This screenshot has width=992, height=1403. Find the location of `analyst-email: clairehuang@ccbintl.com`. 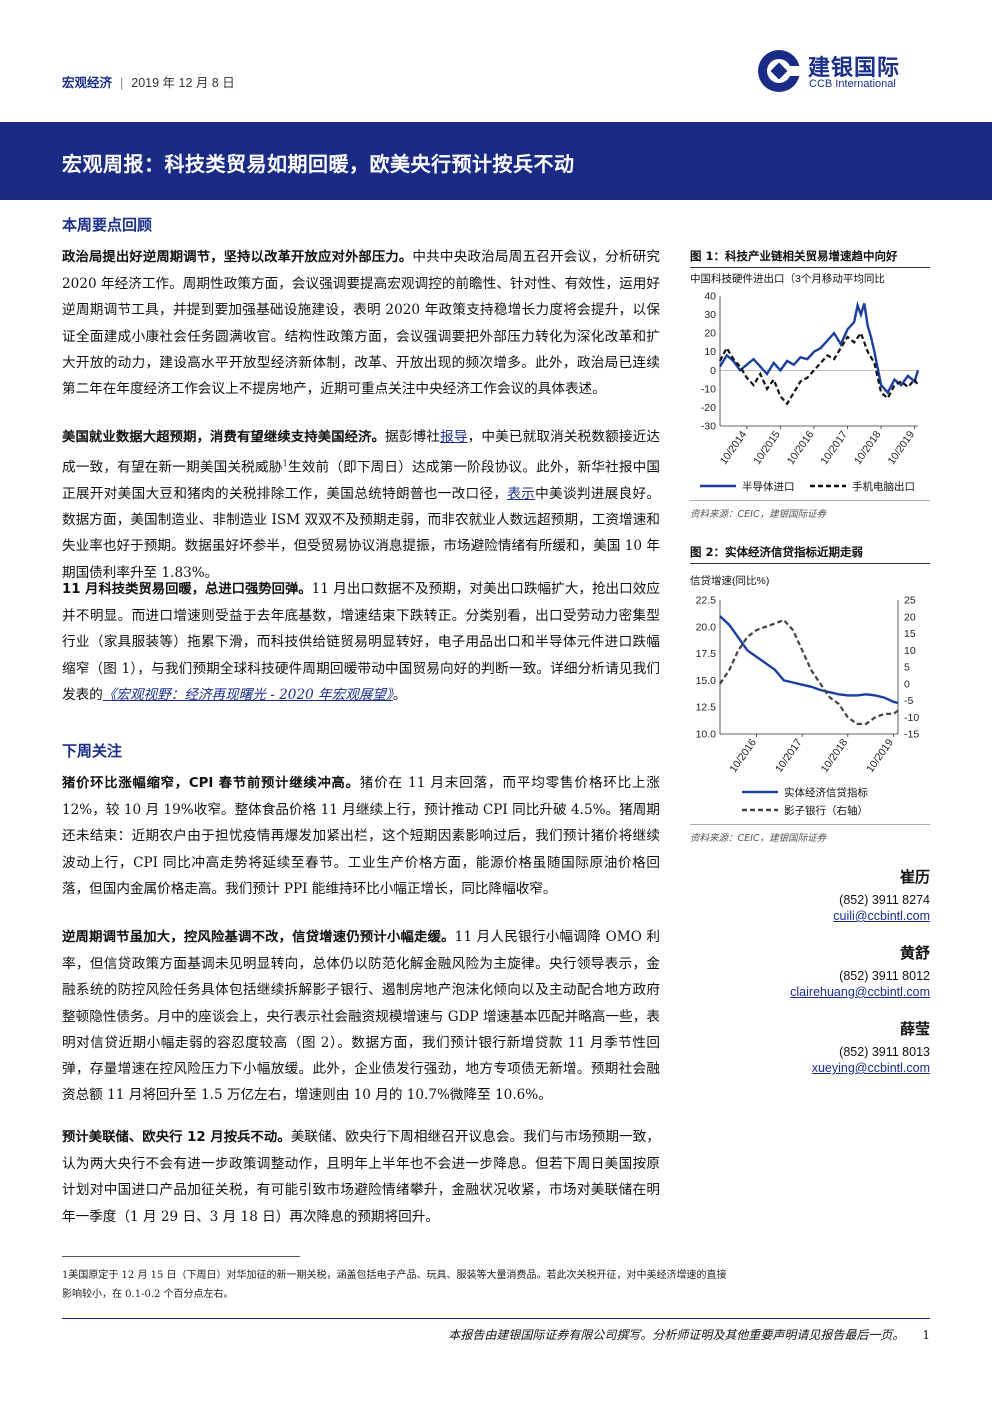

analyst-email: clairehuang@ccbintl.com is located at coordinates (860, 992).